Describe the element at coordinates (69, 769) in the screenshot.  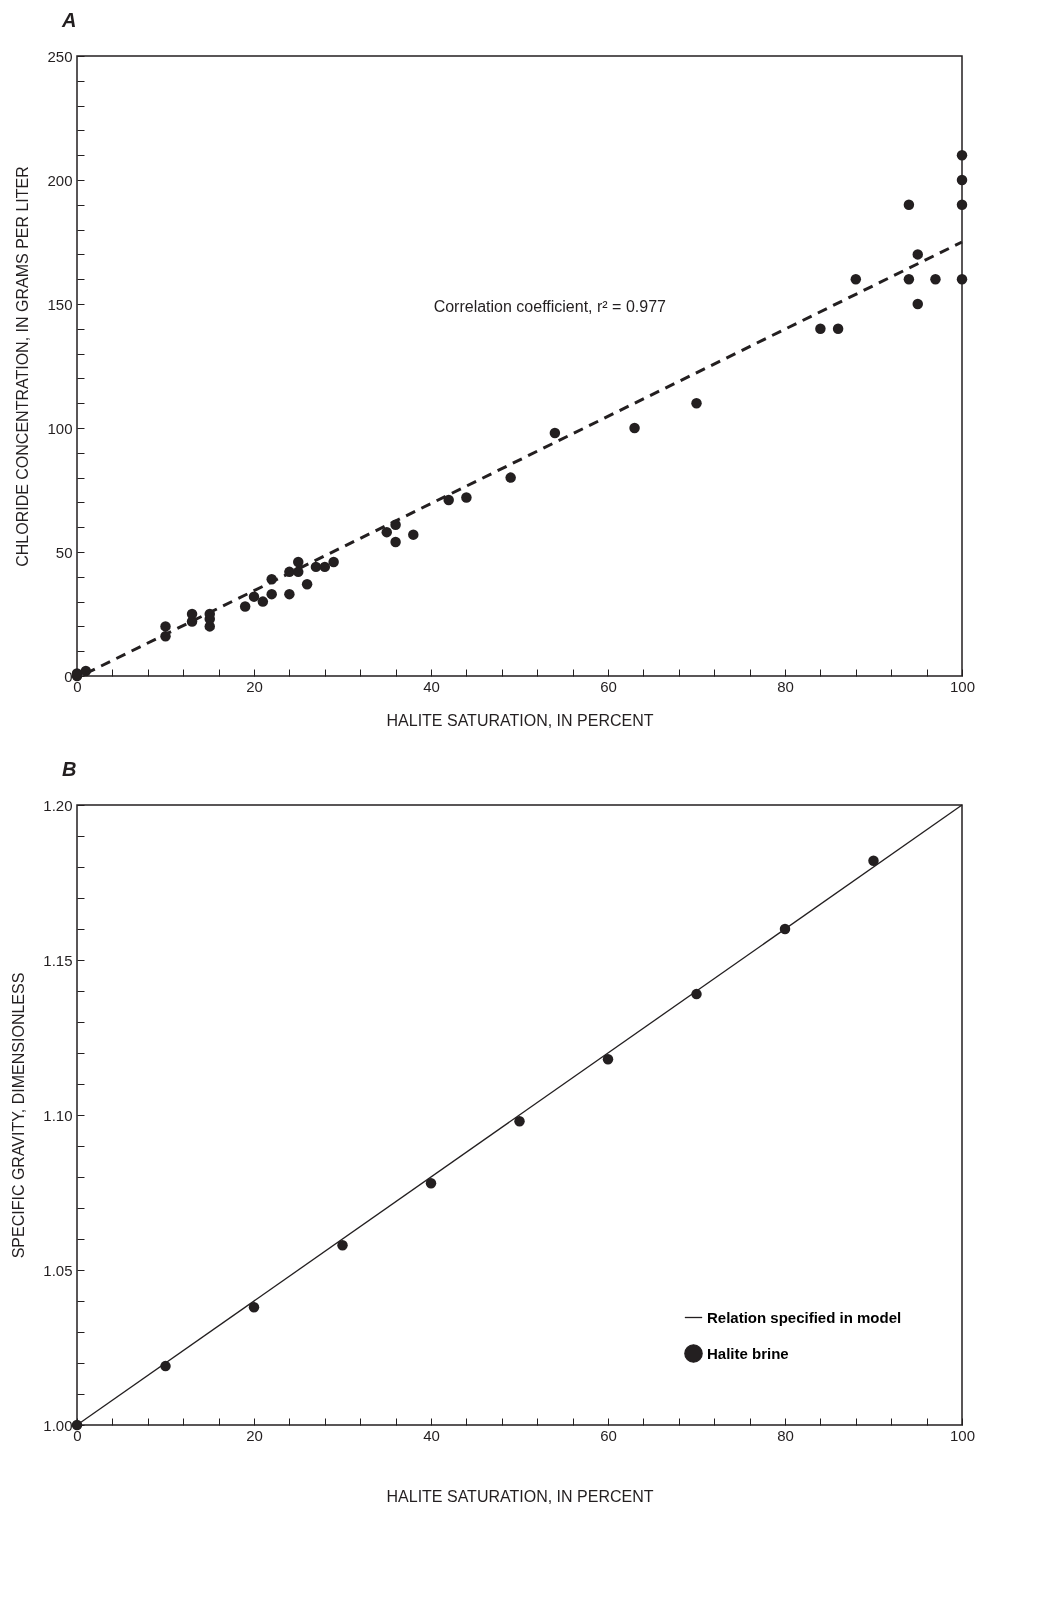
I see `chart-title: B` at that location.